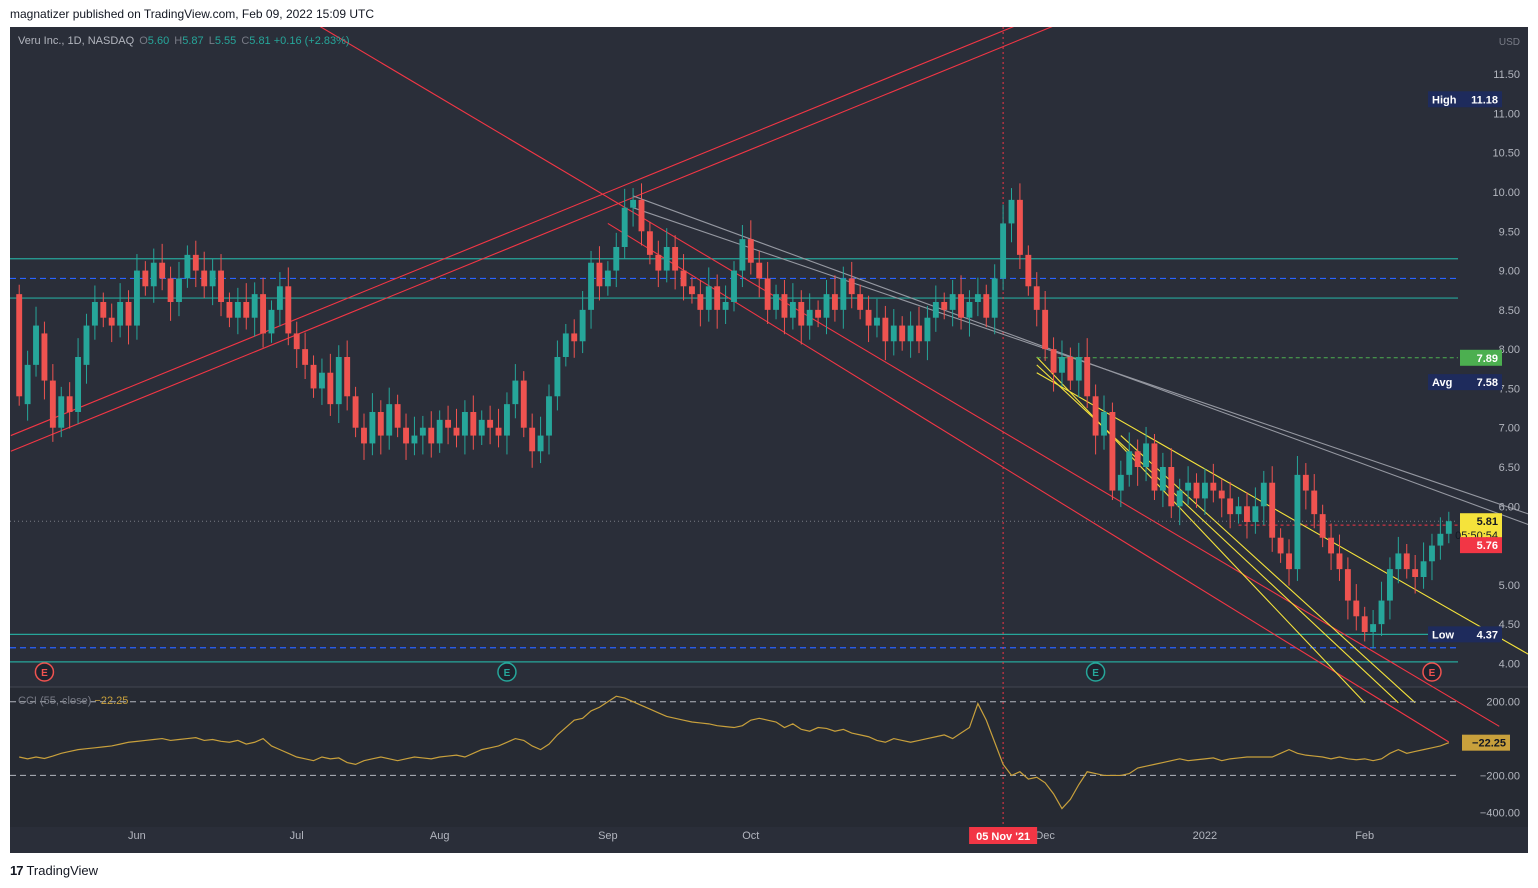  Describe the element at coordinates (1465, 382) in the screenshot. I see `avg-badge-bg` at that location.